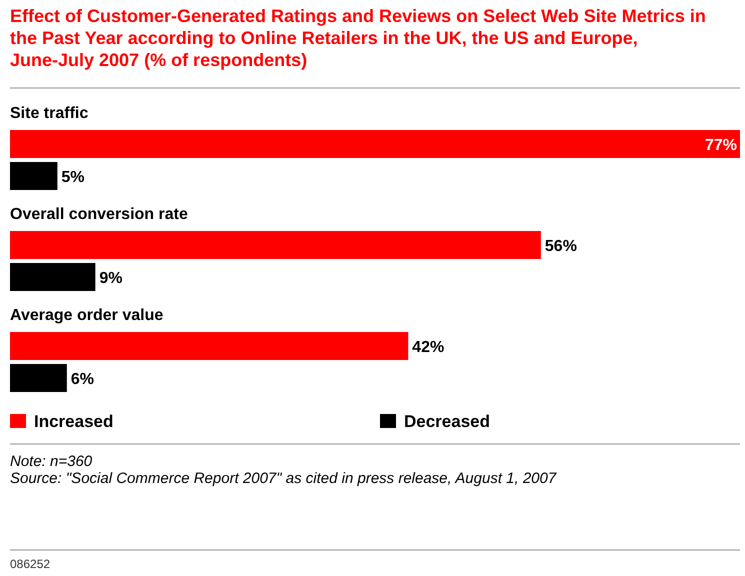 This screenshot has width=745, height=576. What do you see at coordinates (560, 246) in the screenshot?
I see `data-label: 56%` at bounding box center [560, 246].